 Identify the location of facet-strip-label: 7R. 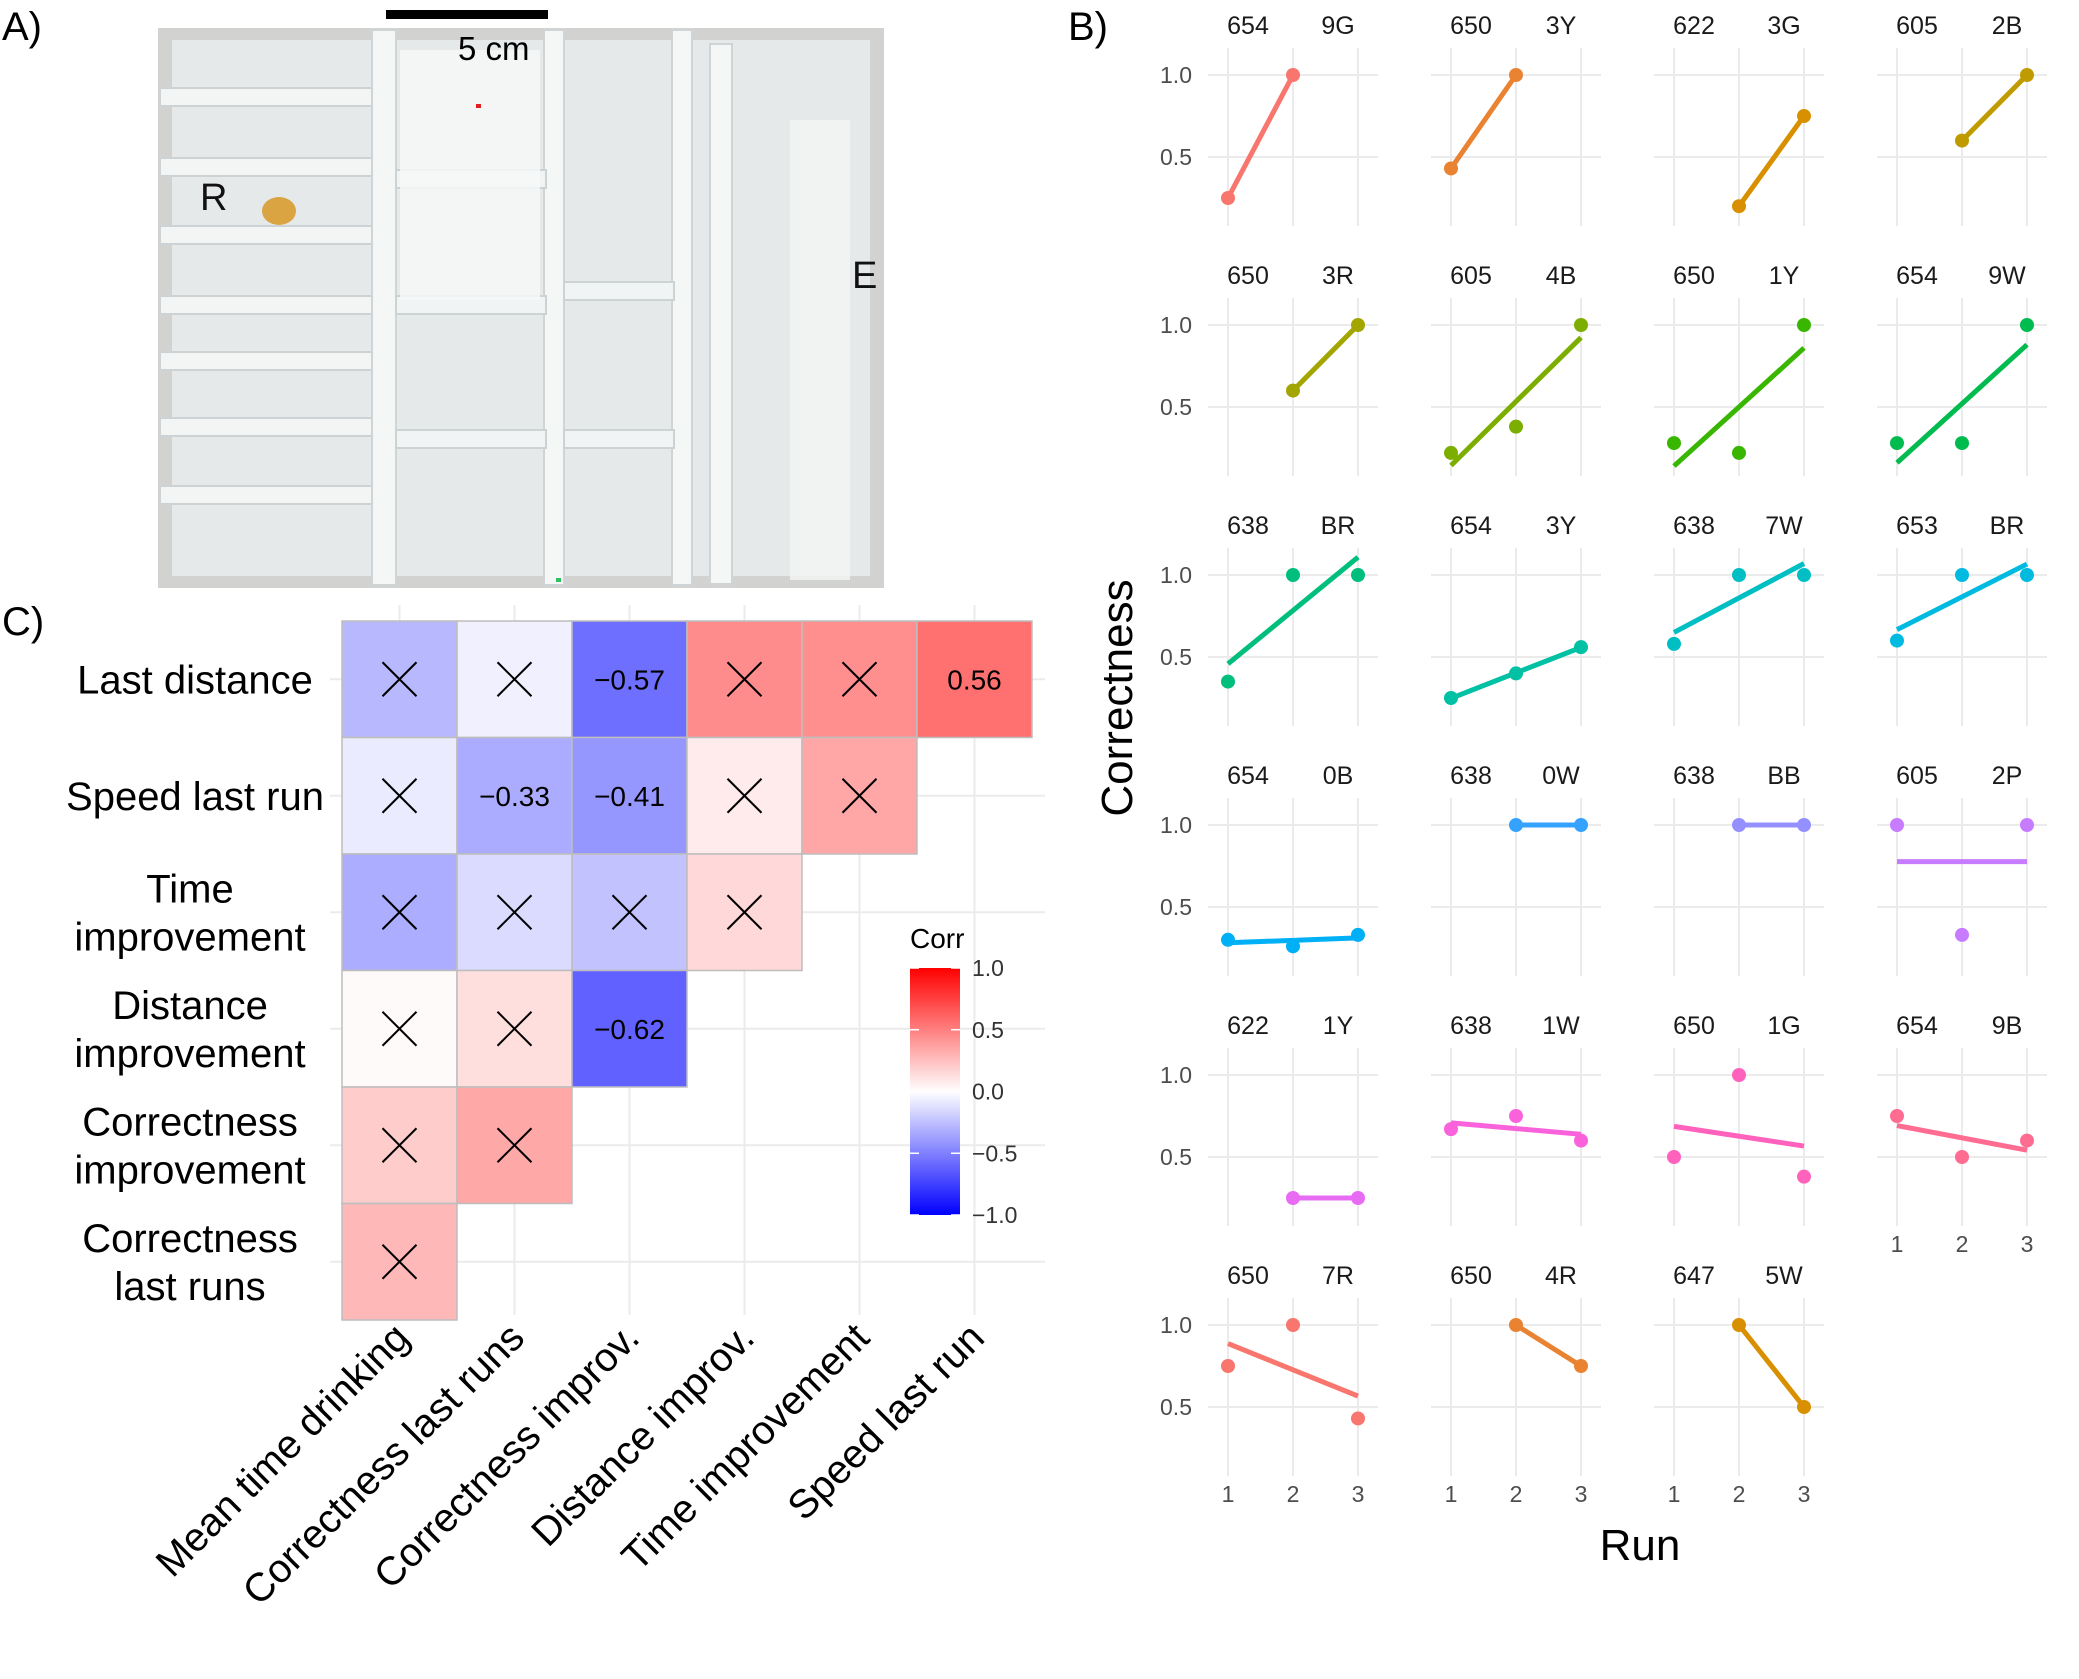
(1338, 1276).